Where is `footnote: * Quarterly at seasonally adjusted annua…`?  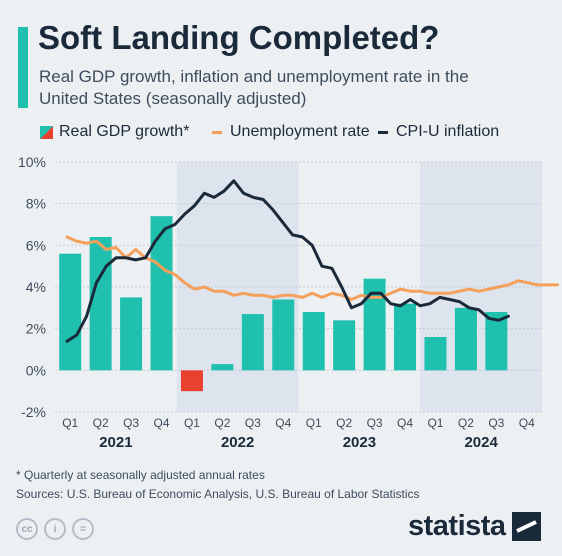
footnote: * Quarterly at seasonally adjusted annua… is located at coordinates (140, 475).